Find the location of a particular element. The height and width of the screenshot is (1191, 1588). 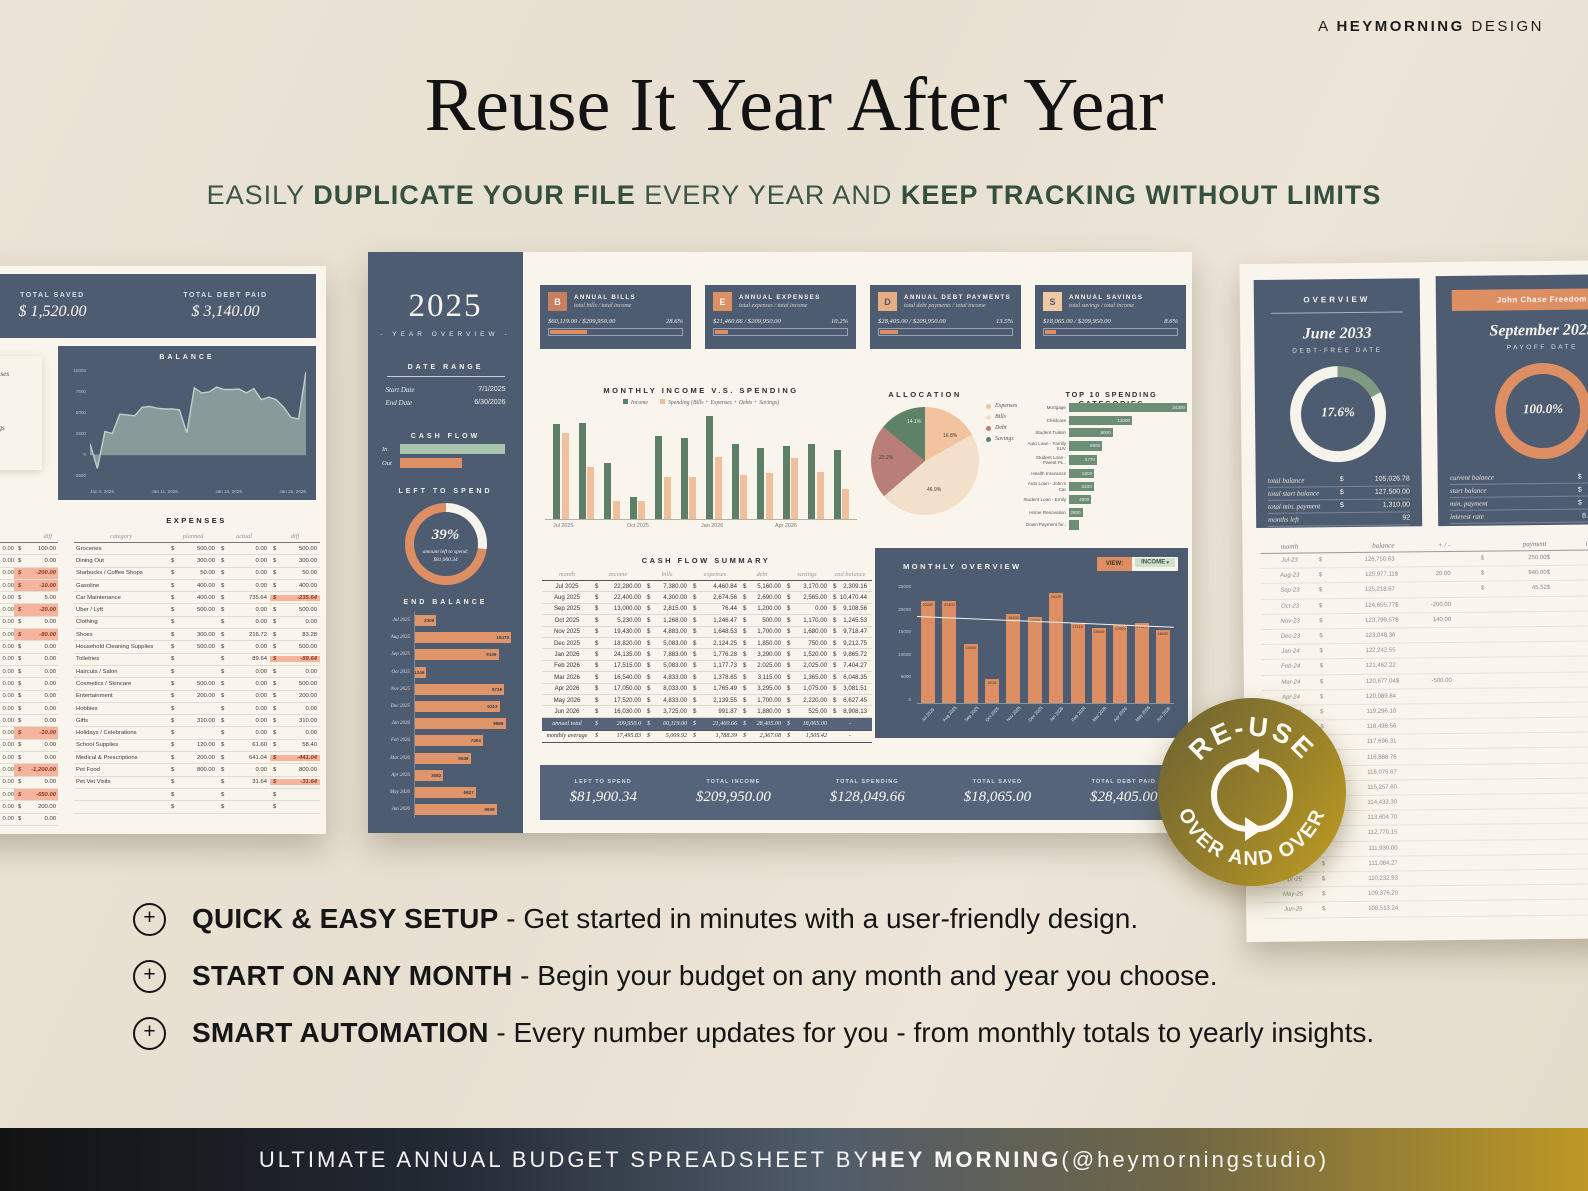

legend-dot-icon is located at coordinates (988, 417).